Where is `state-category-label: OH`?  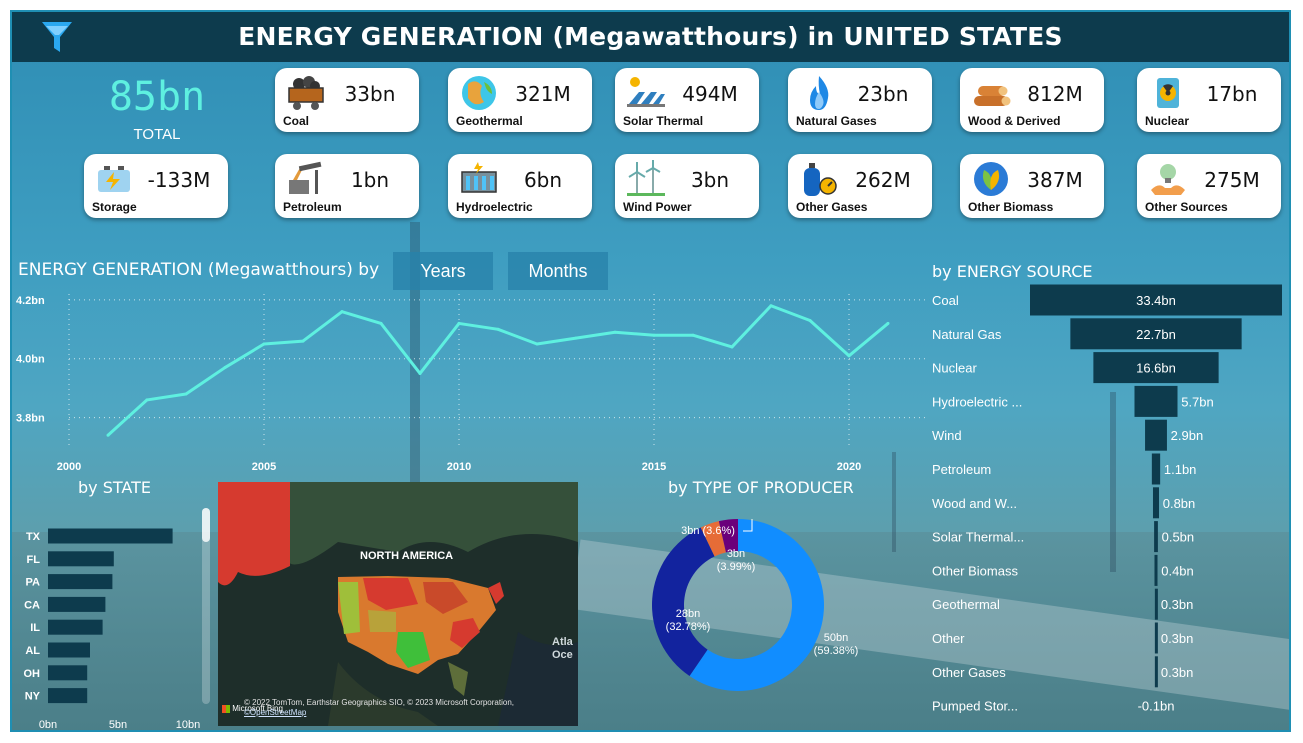
state-category-label: OH is located at coordinates (32, 674).